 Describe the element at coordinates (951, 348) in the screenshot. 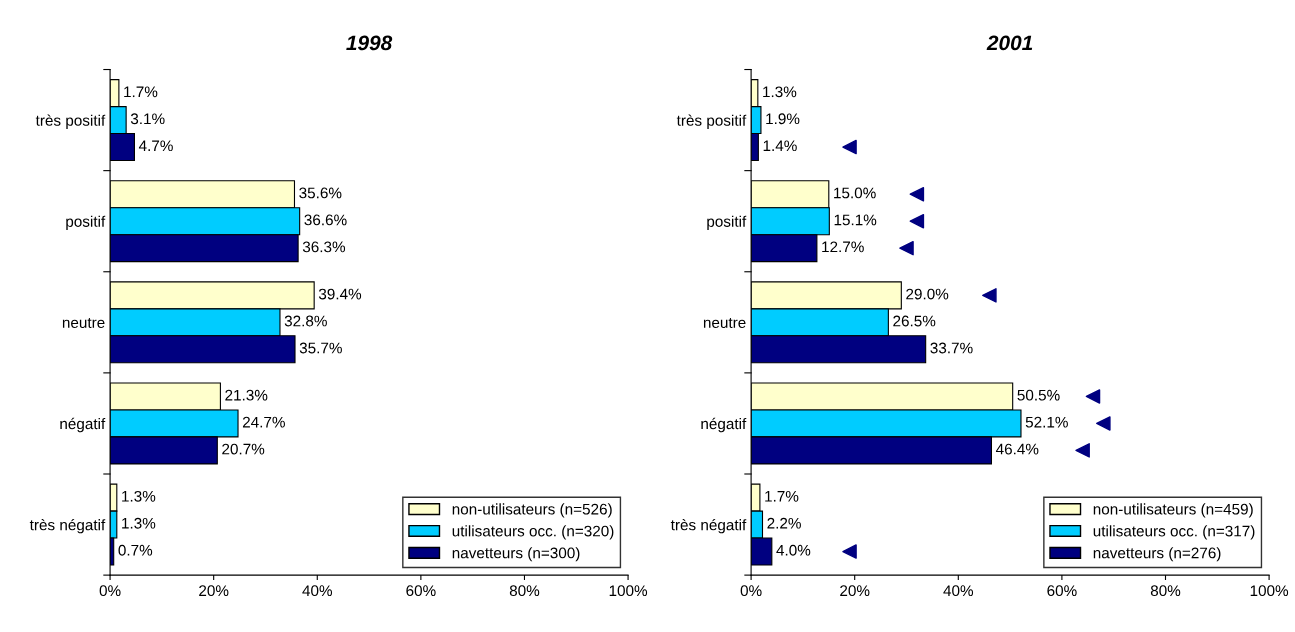

I see `data-label: 33.7%` at that location.